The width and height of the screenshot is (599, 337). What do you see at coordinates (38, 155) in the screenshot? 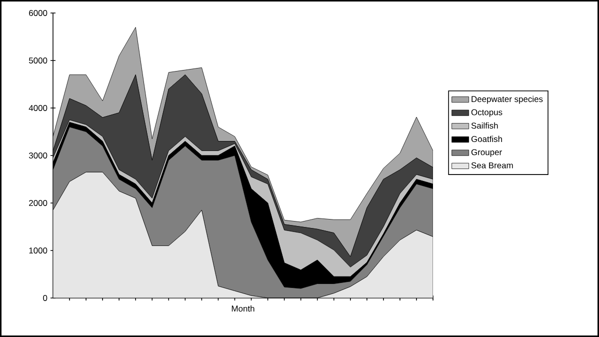
I see `y-tick-label: 3000` at bounding box center [38, 155].